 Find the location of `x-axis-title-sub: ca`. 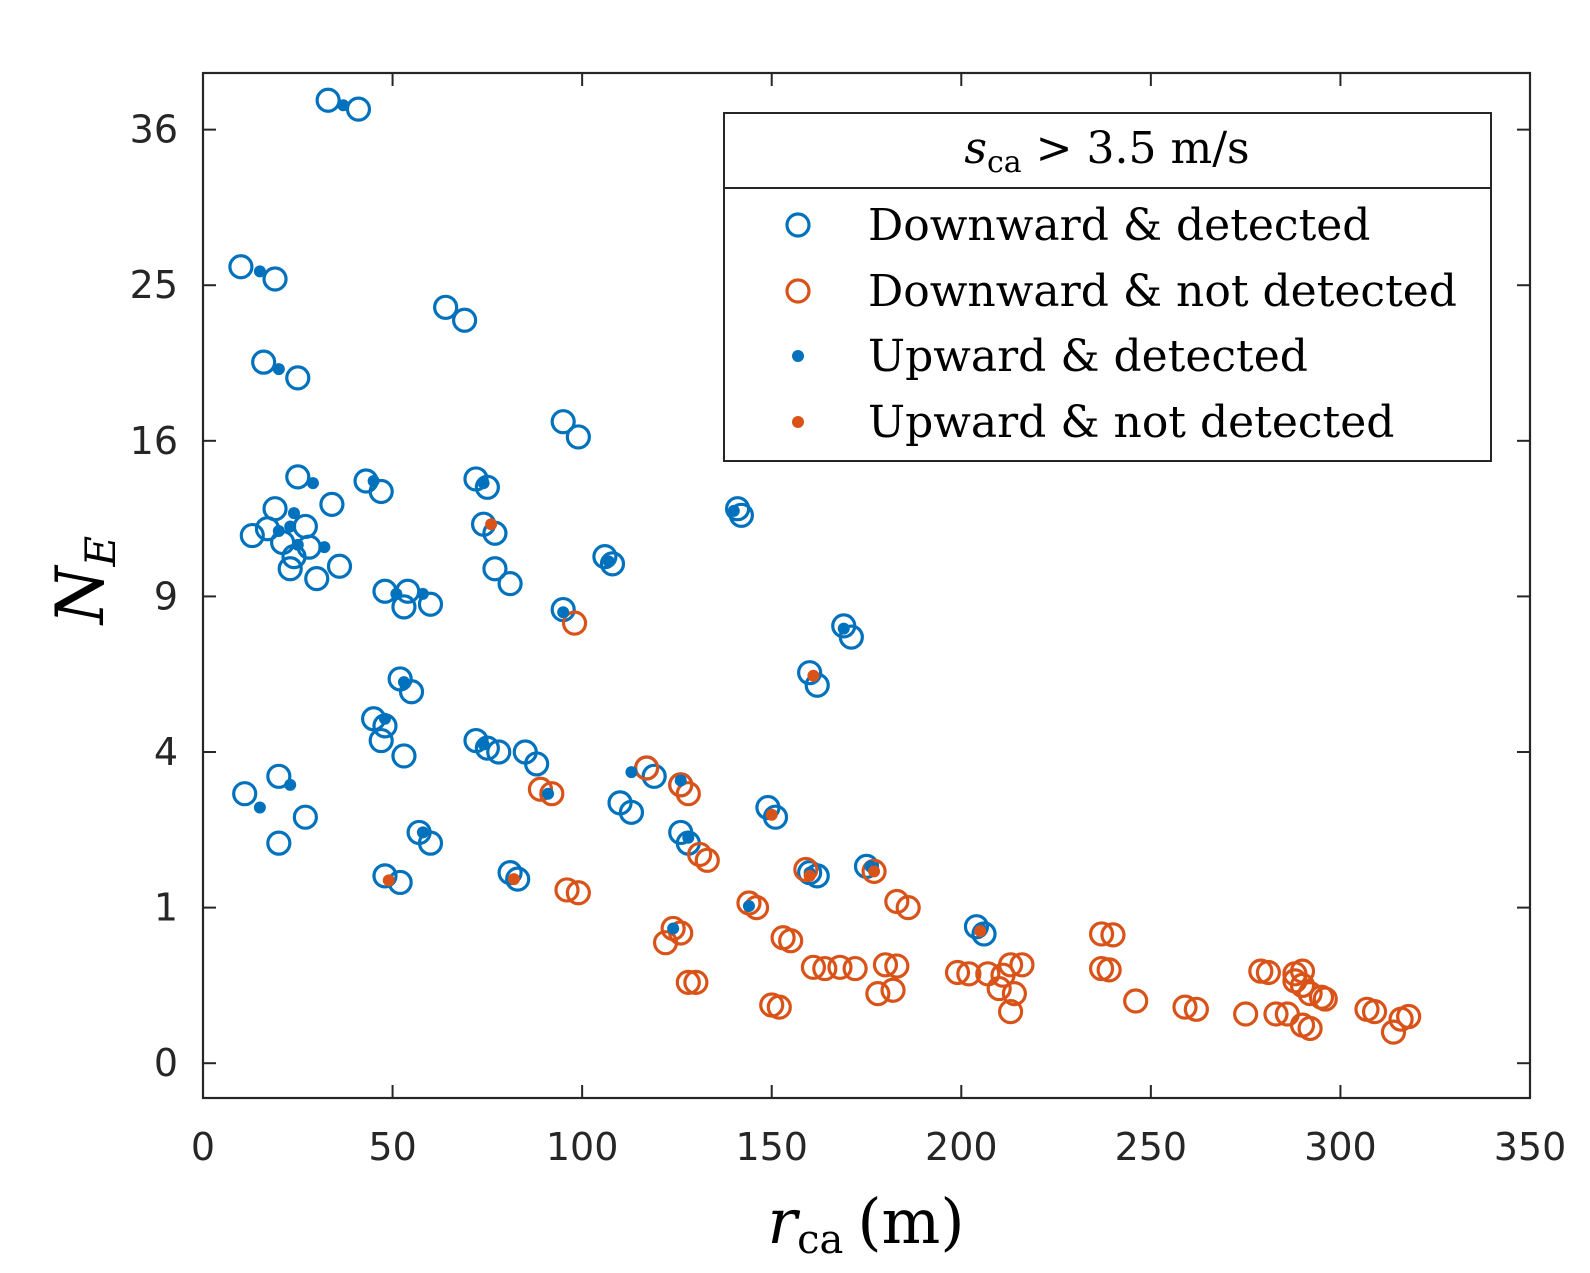

x-axis-title-sub: ca is located at coordinates (820, 1240).